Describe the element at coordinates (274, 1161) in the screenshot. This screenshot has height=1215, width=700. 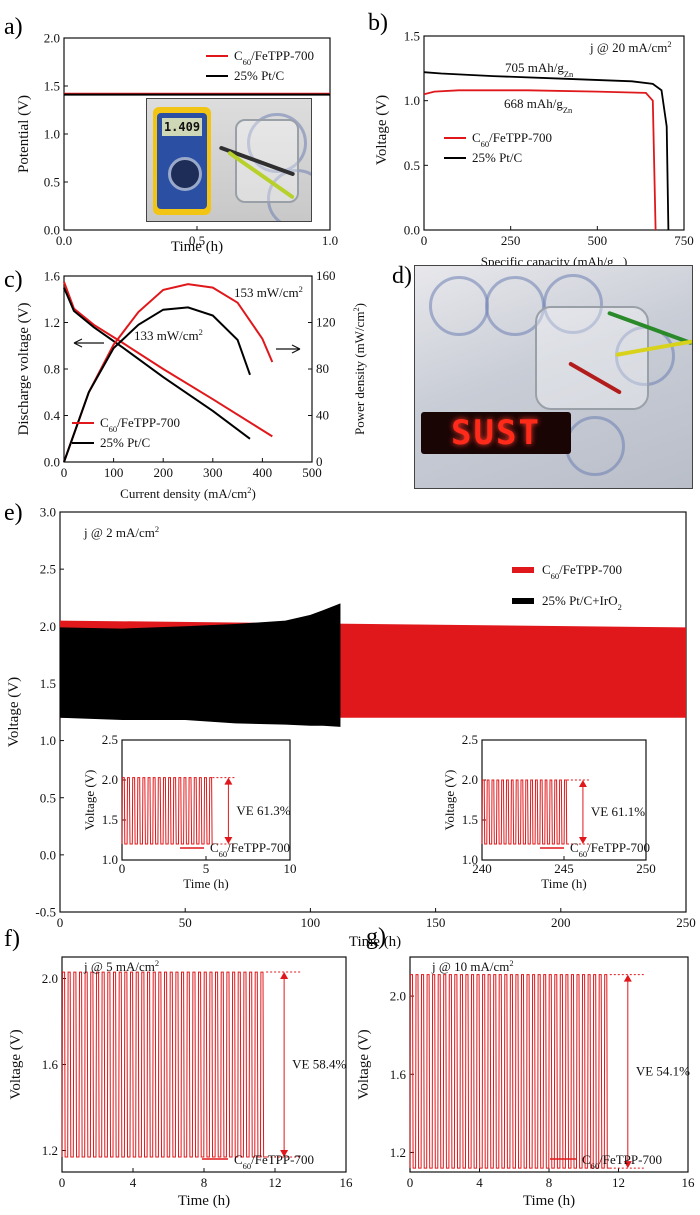
I see `chart-f-legend-label: C60/FeTPP-700` at that location.